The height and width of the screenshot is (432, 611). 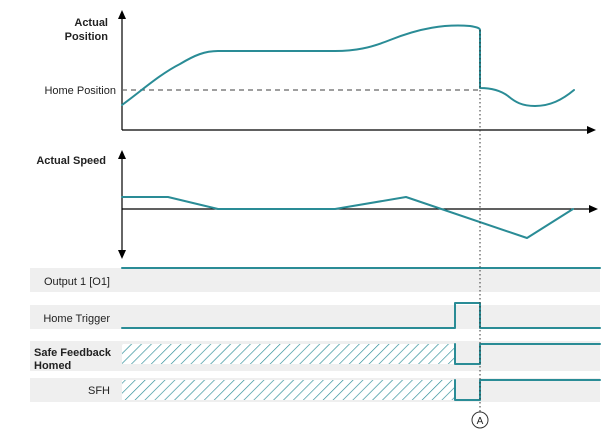 I want to click on trigger-label: Home Trigger, so click(x=76, y=319).